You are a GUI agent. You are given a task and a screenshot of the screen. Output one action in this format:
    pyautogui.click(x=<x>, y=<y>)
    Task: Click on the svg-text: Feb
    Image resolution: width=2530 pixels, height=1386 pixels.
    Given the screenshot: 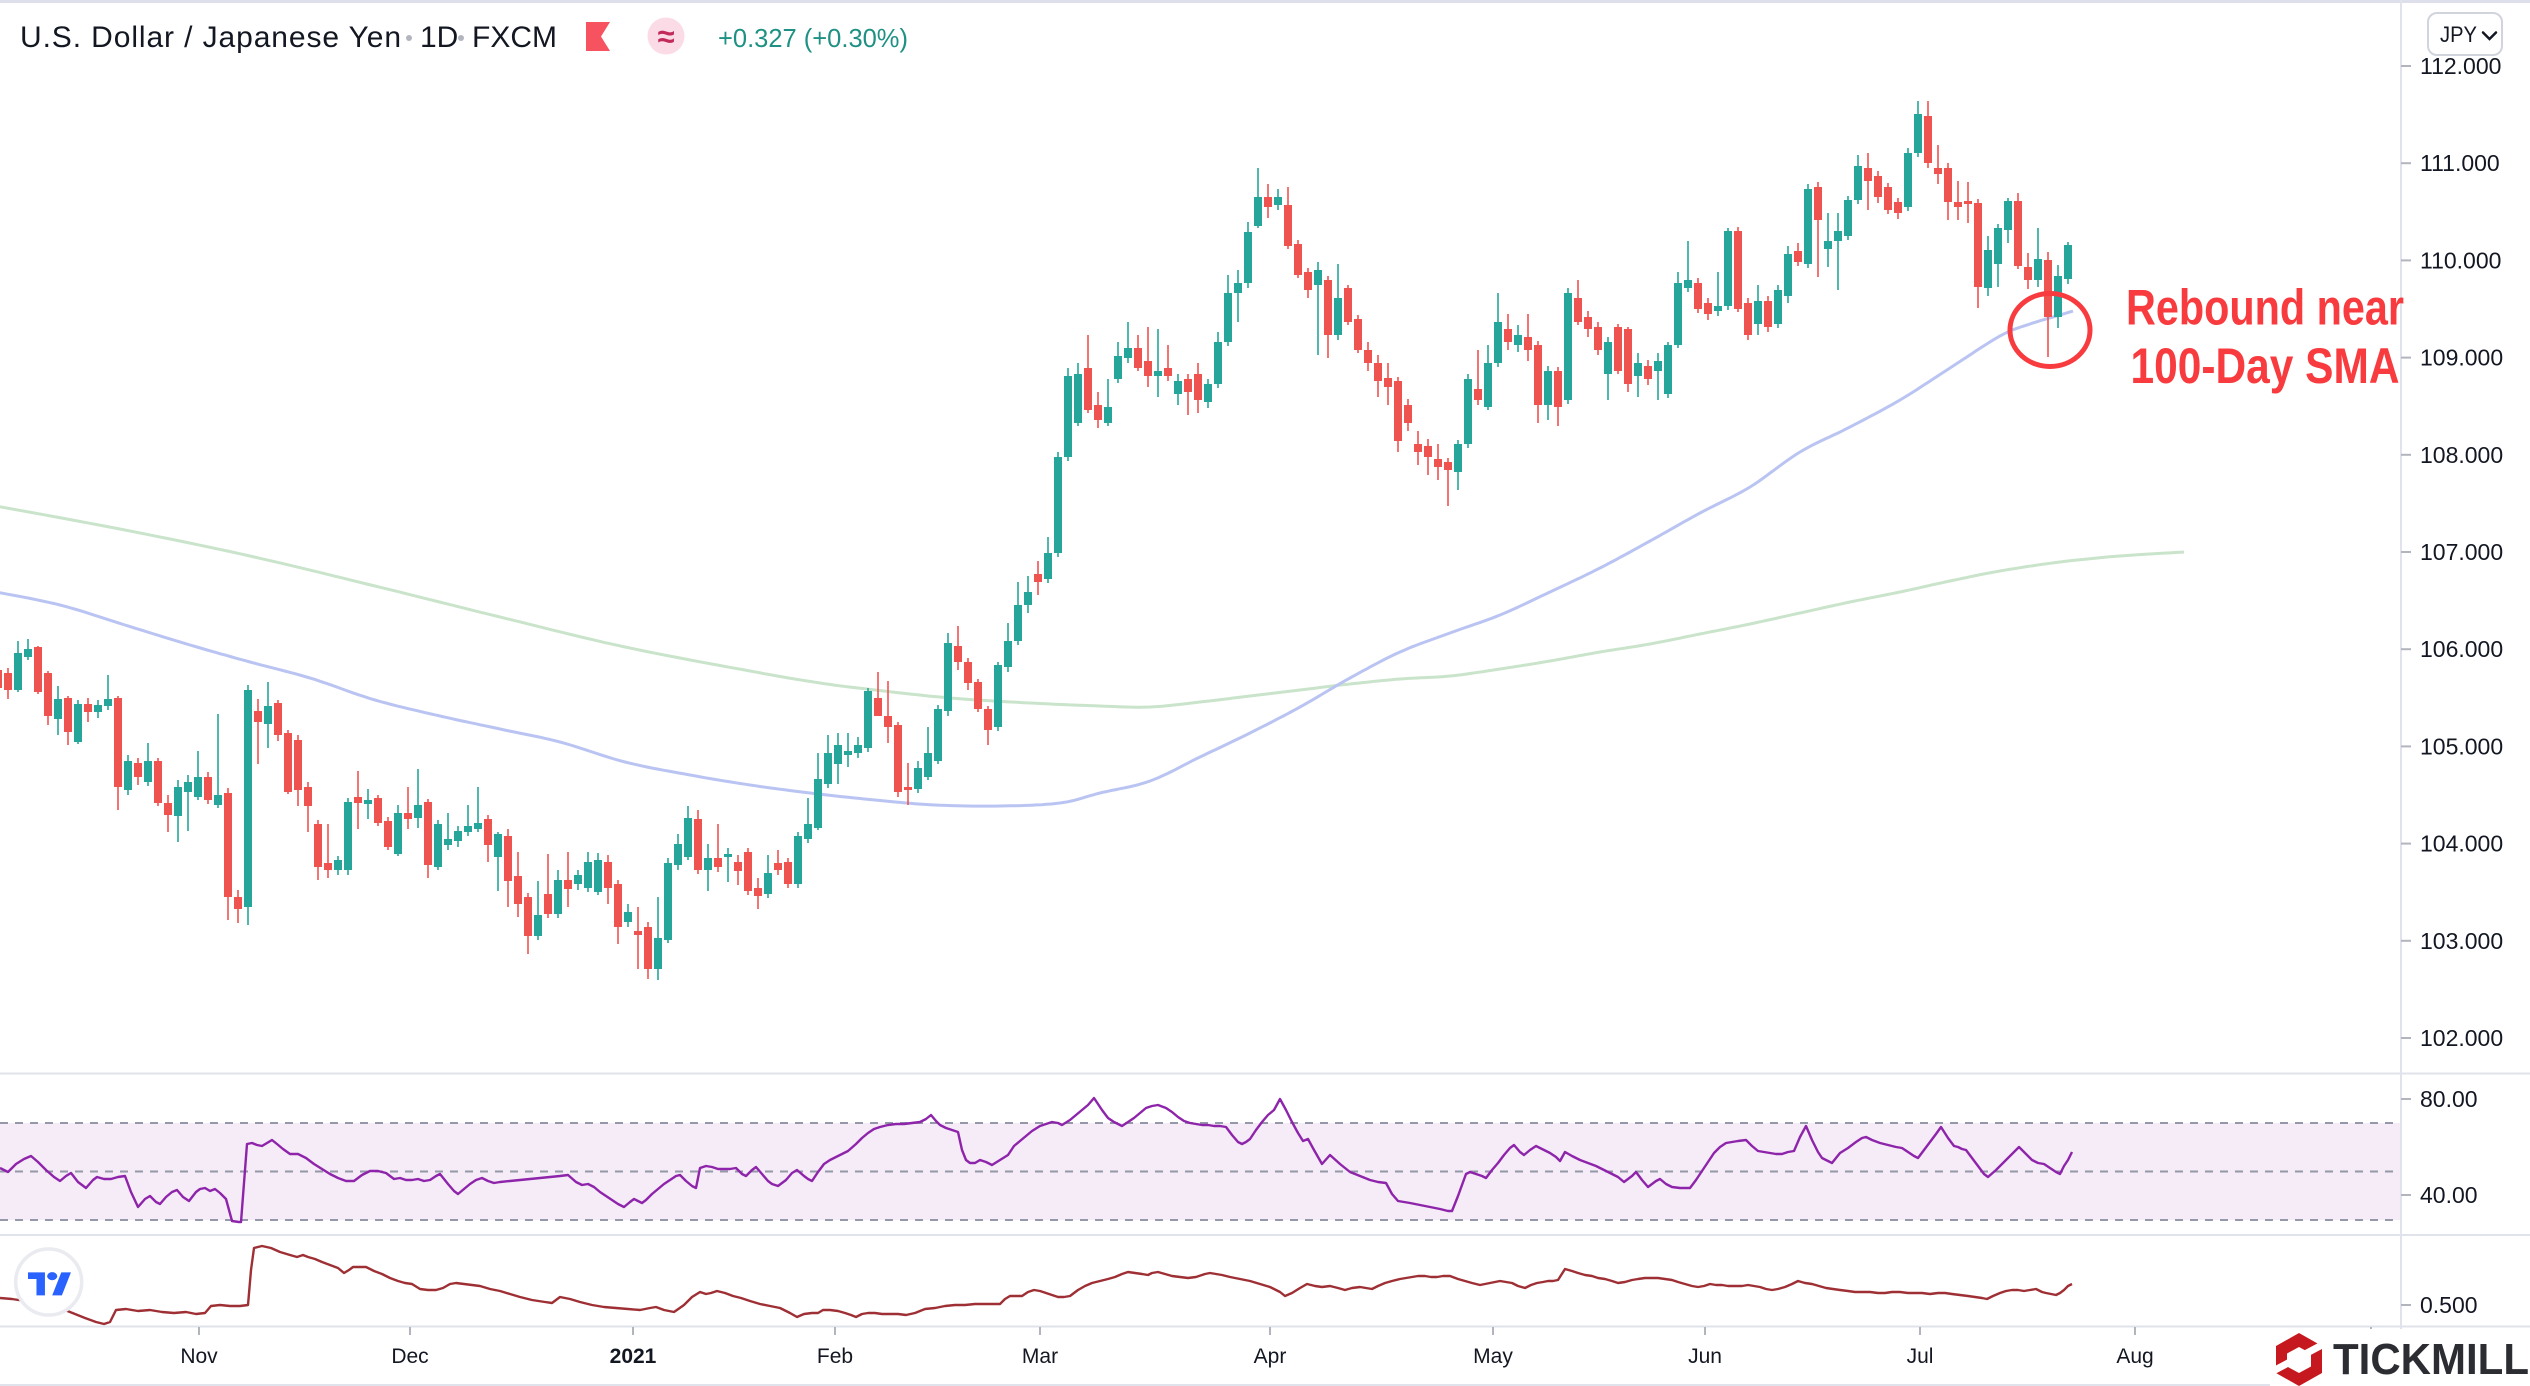 What is the action you would take?
    pyautogui.click(x=835, y=1356)
    